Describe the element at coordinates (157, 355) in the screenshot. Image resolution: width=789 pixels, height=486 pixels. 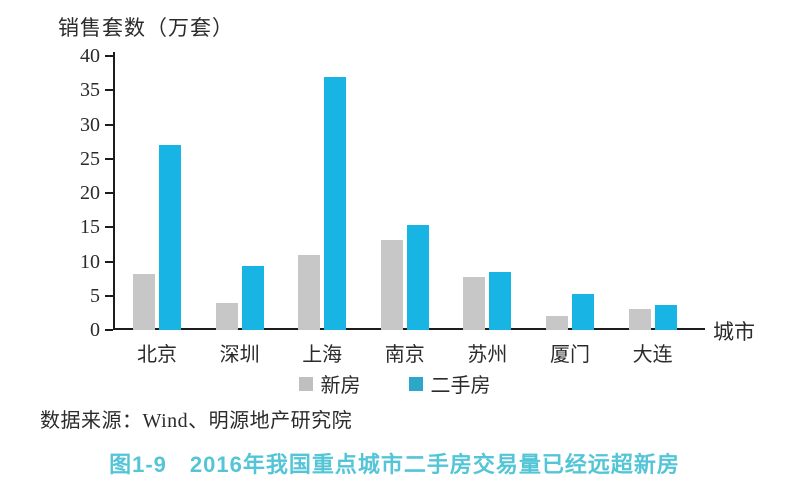
I see `x-axis-category-label-北京: 北京` at that location.